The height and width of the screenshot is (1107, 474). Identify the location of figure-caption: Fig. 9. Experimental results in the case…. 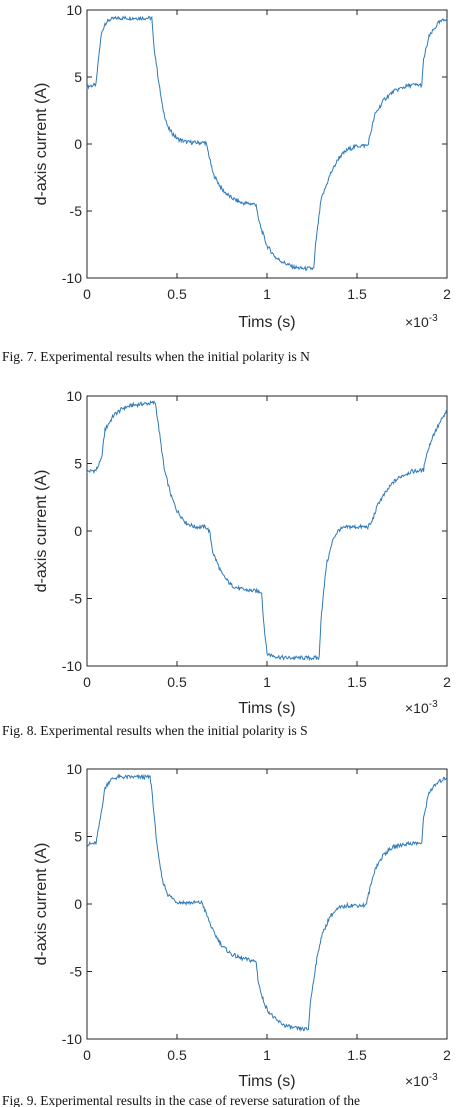
(181, 1100).